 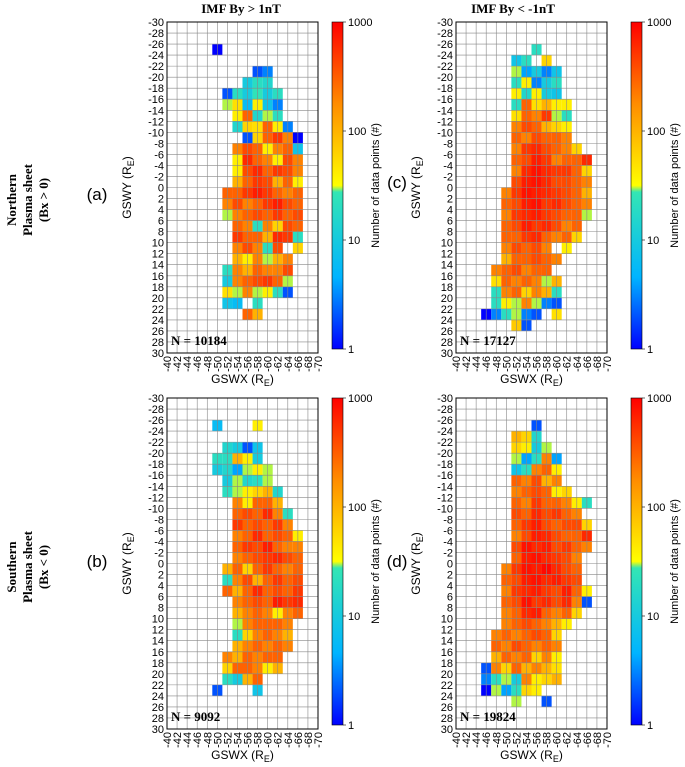 What do you see at coordinates (158, 686) in the screenshot?
I see `y-tick-label: 22` at bounding box center [158, 686].